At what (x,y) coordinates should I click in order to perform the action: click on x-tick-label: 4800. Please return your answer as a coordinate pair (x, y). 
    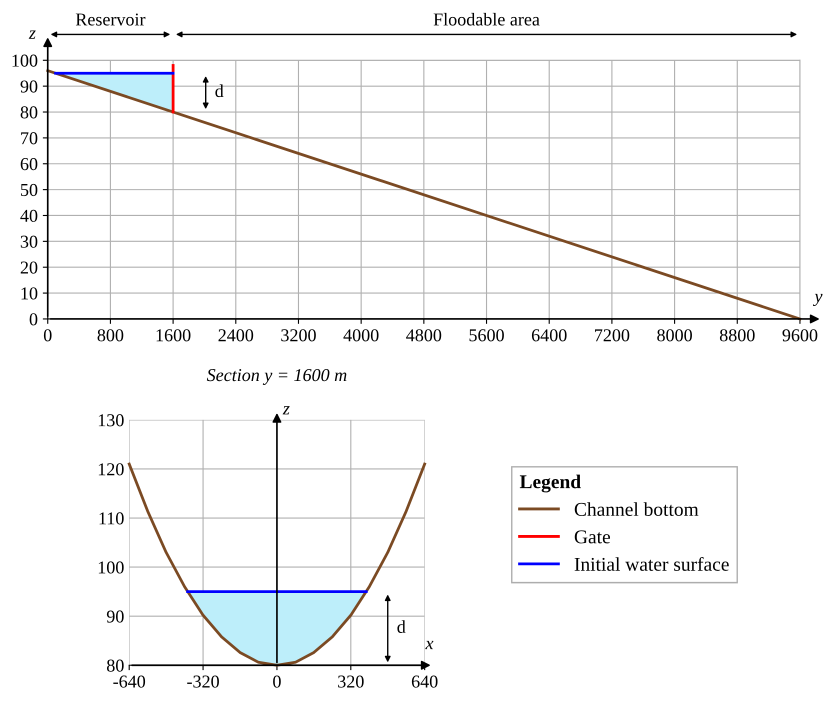
    Looking at the image, I should click on (424, 335).